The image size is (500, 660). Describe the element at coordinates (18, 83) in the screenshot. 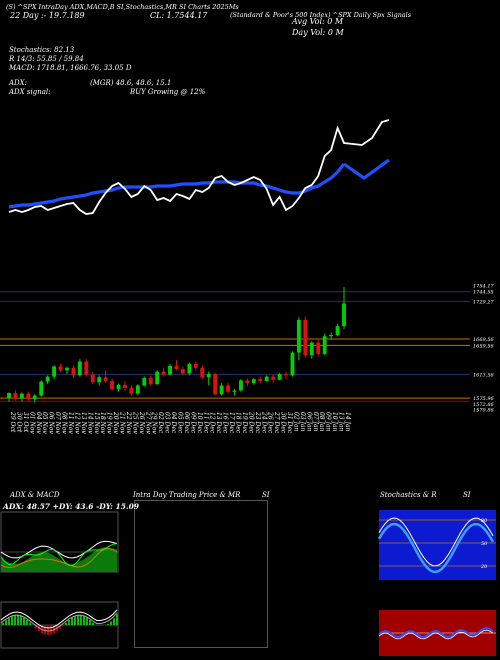

I see `stat-adx: ADX:` at that location.